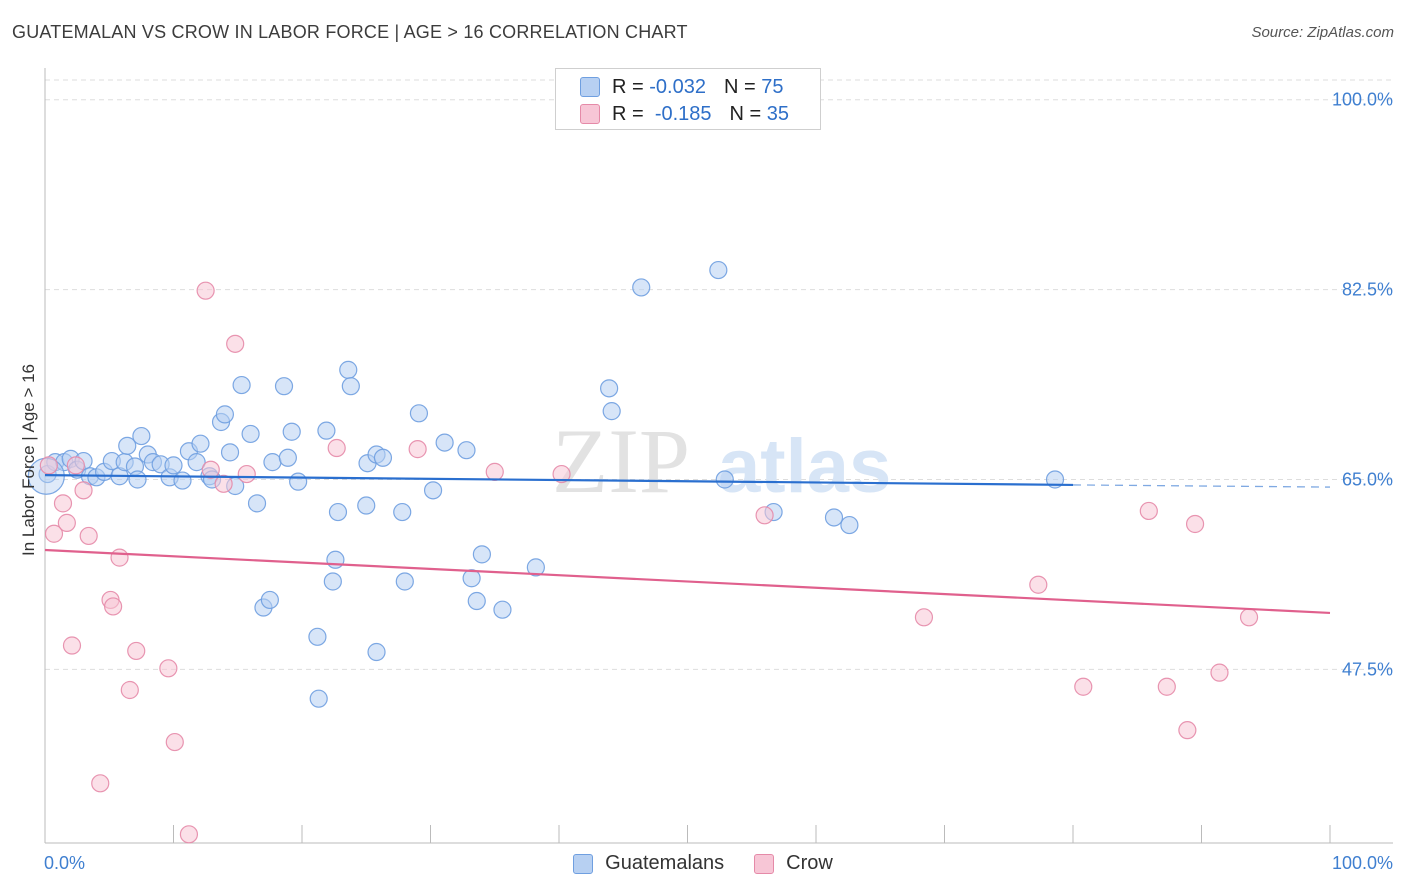  I want to click on correlation-legend: R = -0.032 N = 75 R = -0.185 N = 35, so click(688, 99).